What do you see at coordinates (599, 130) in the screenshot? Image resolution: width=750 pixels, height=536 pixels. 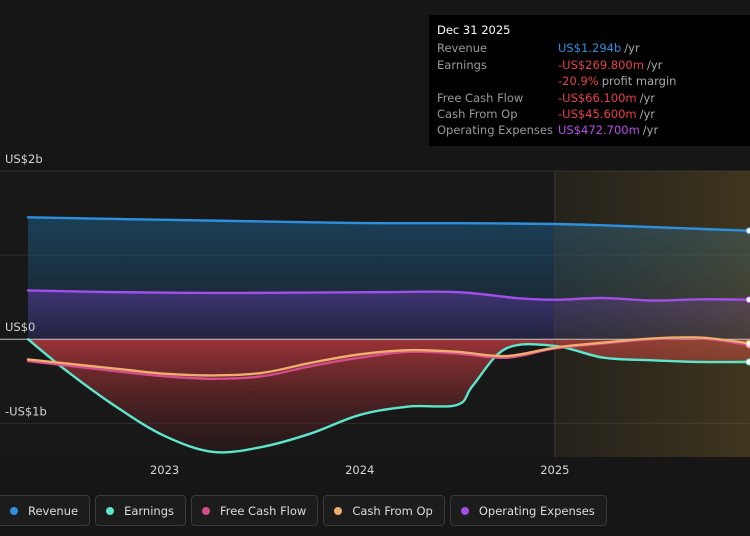 I see `tooltip-value: US$472.700m` at bounding box center [599, 130].